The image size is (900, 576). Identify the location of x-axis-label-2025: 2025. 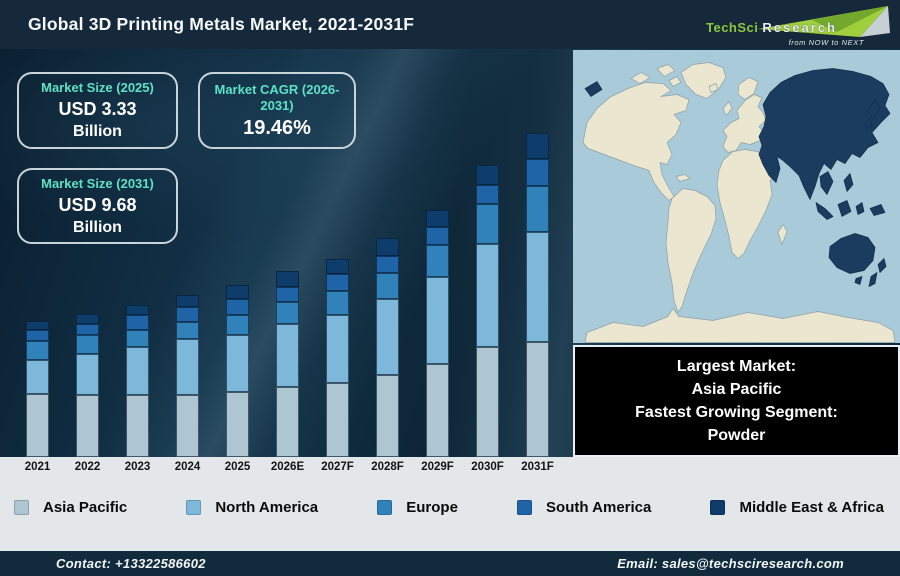
(237, 467).